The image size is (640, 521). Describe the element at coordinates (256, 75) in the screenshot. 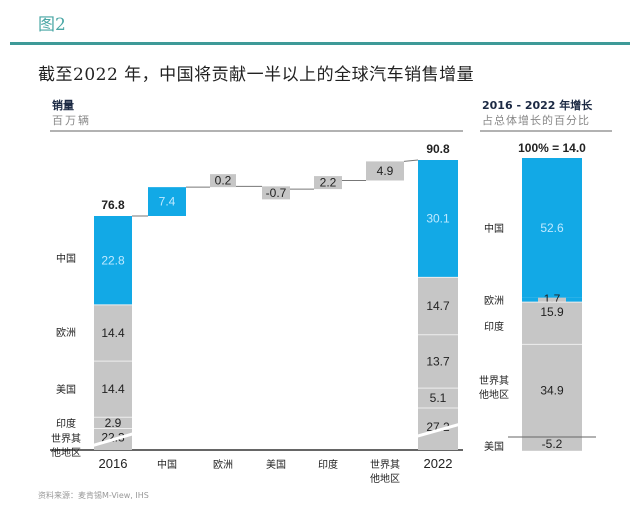

I see `chart-title: 截至2022 年，中国将贡献一半以上的全球汽车销售增量` at that location.